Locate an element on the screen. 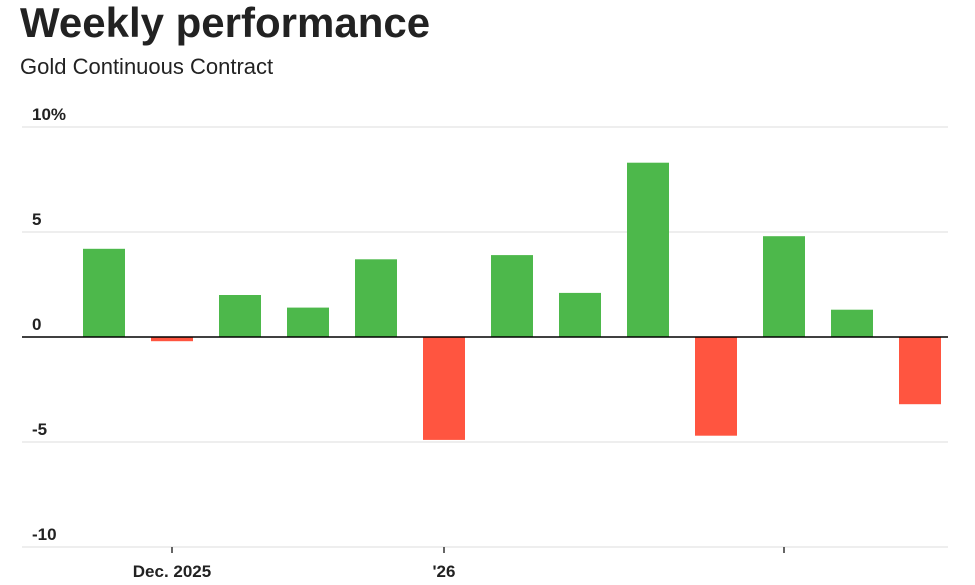  y-tick-label: 0 is located at coordinates (36, 324).